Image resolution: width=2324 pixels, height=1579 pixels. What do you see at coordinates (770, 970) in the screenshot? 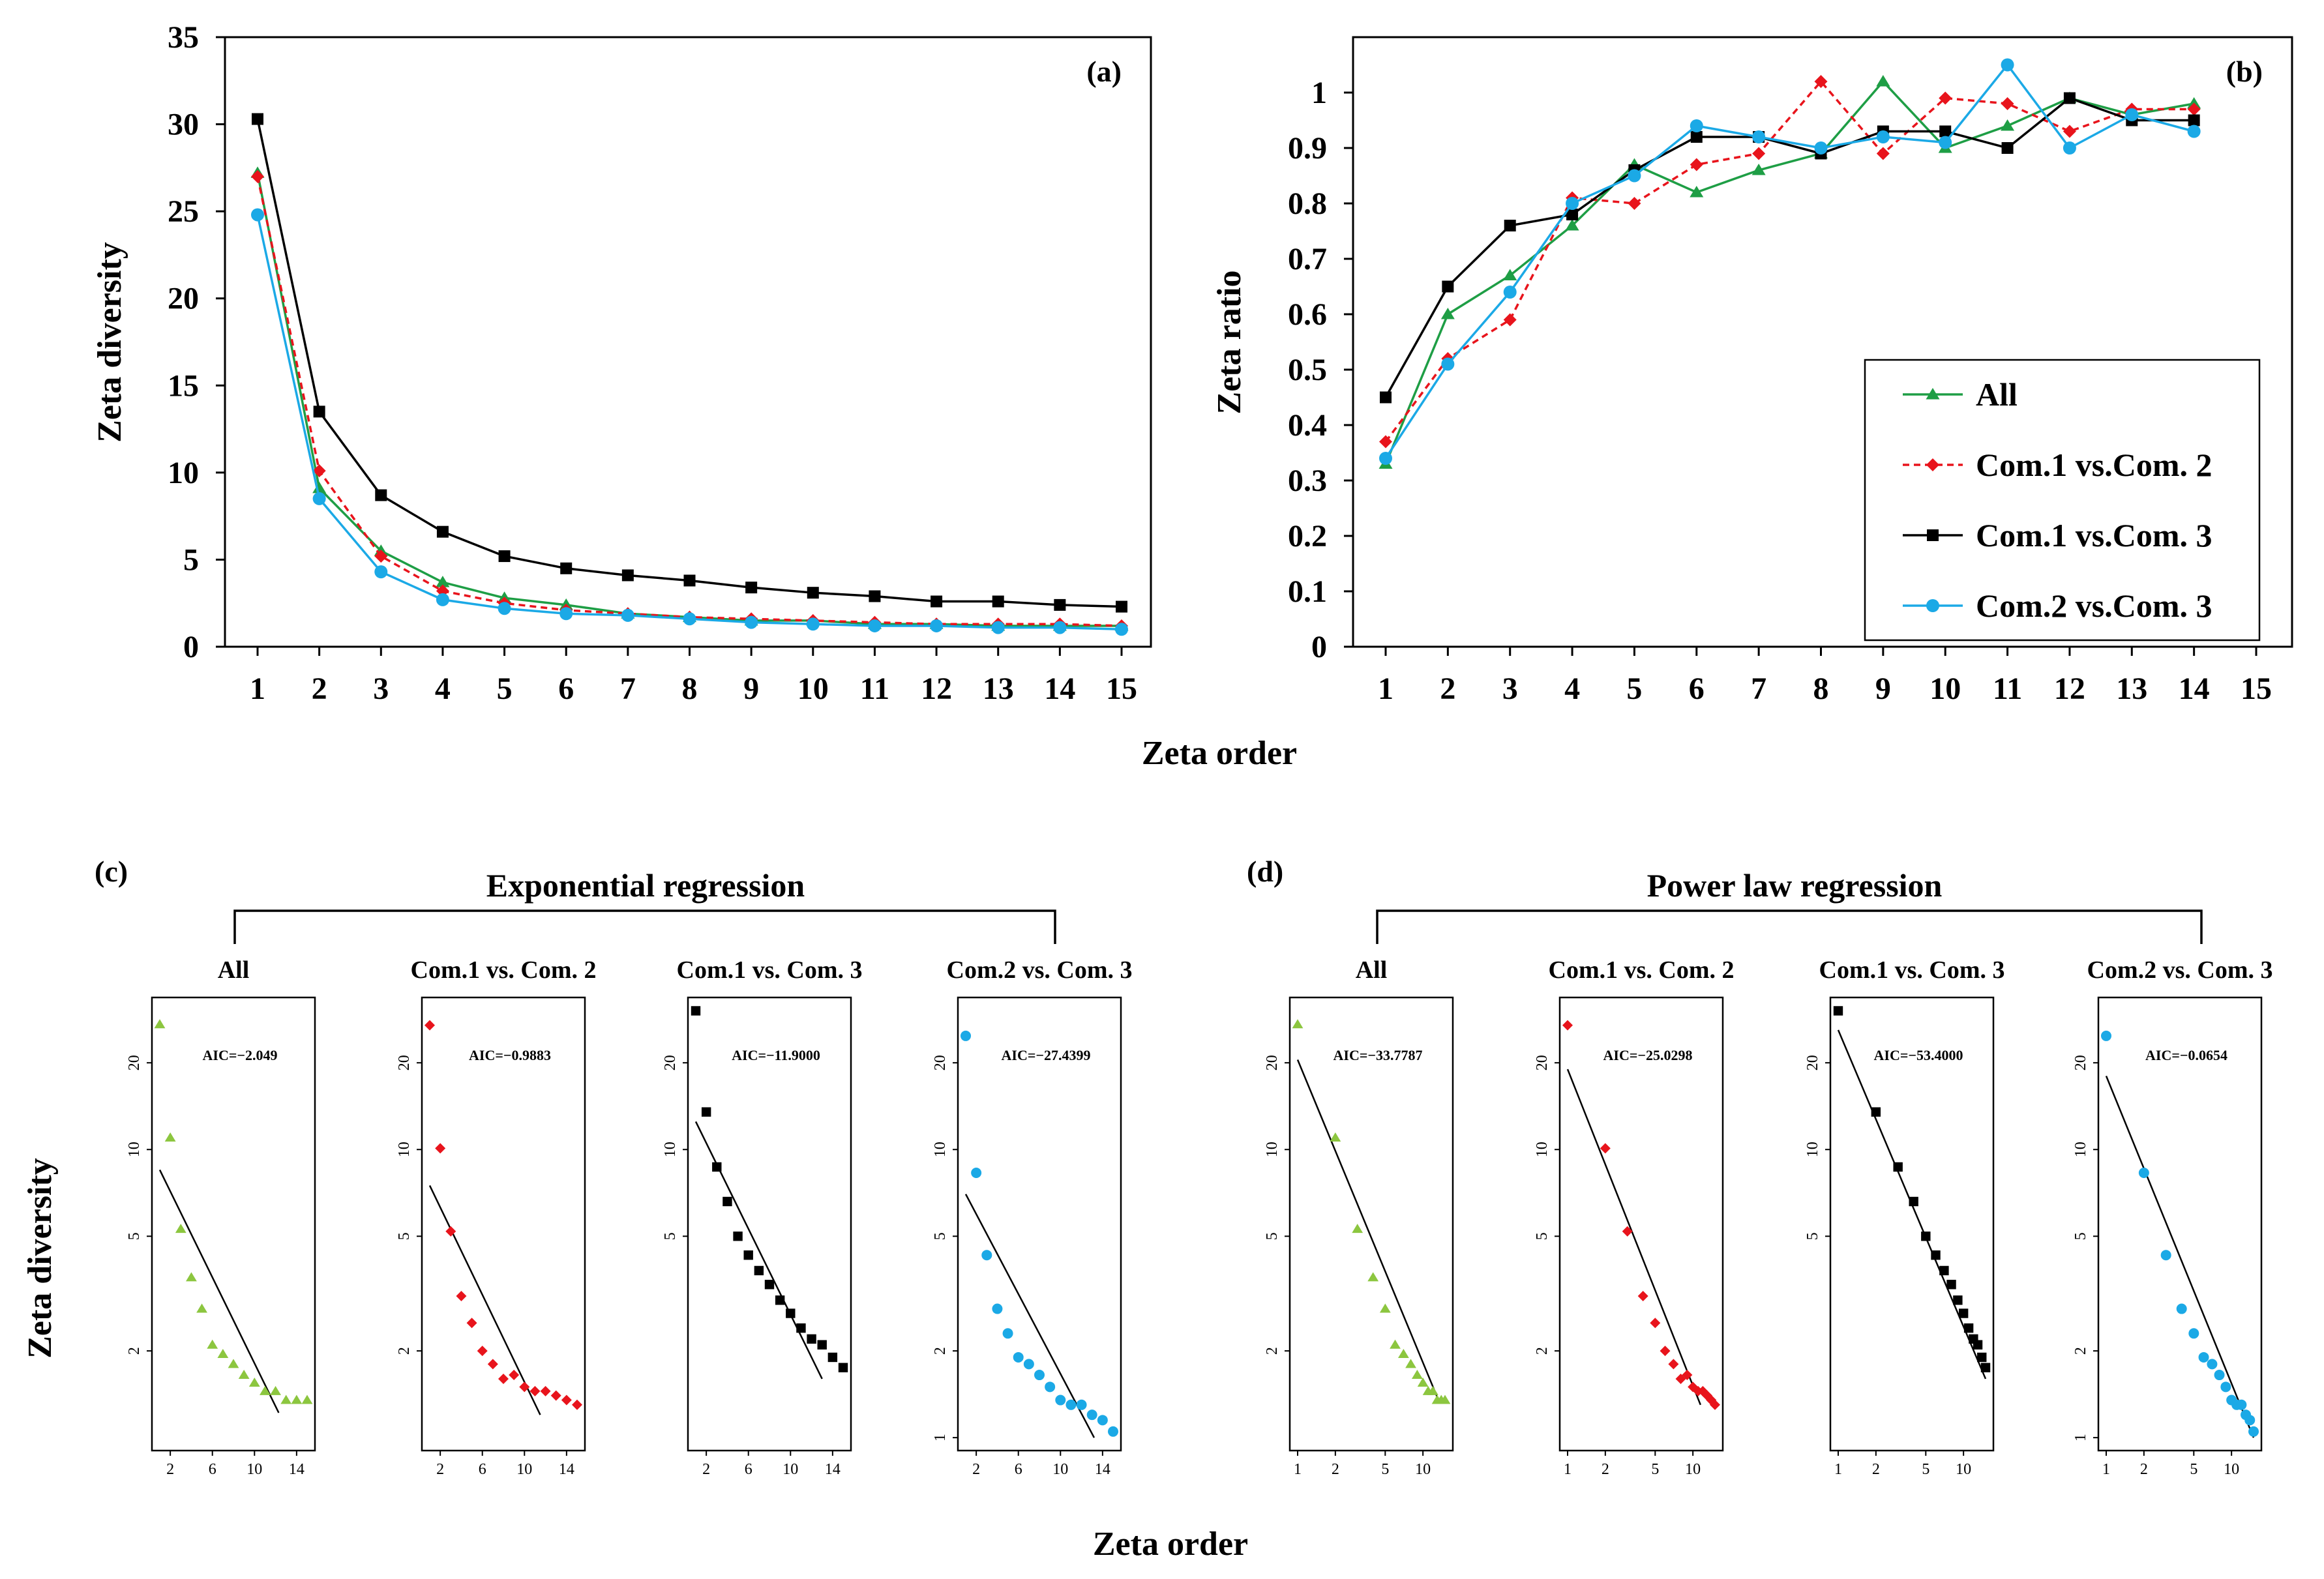
I see `small-panel-title: Com.1 vs. Com. 3` at bounding box center [770, 970].